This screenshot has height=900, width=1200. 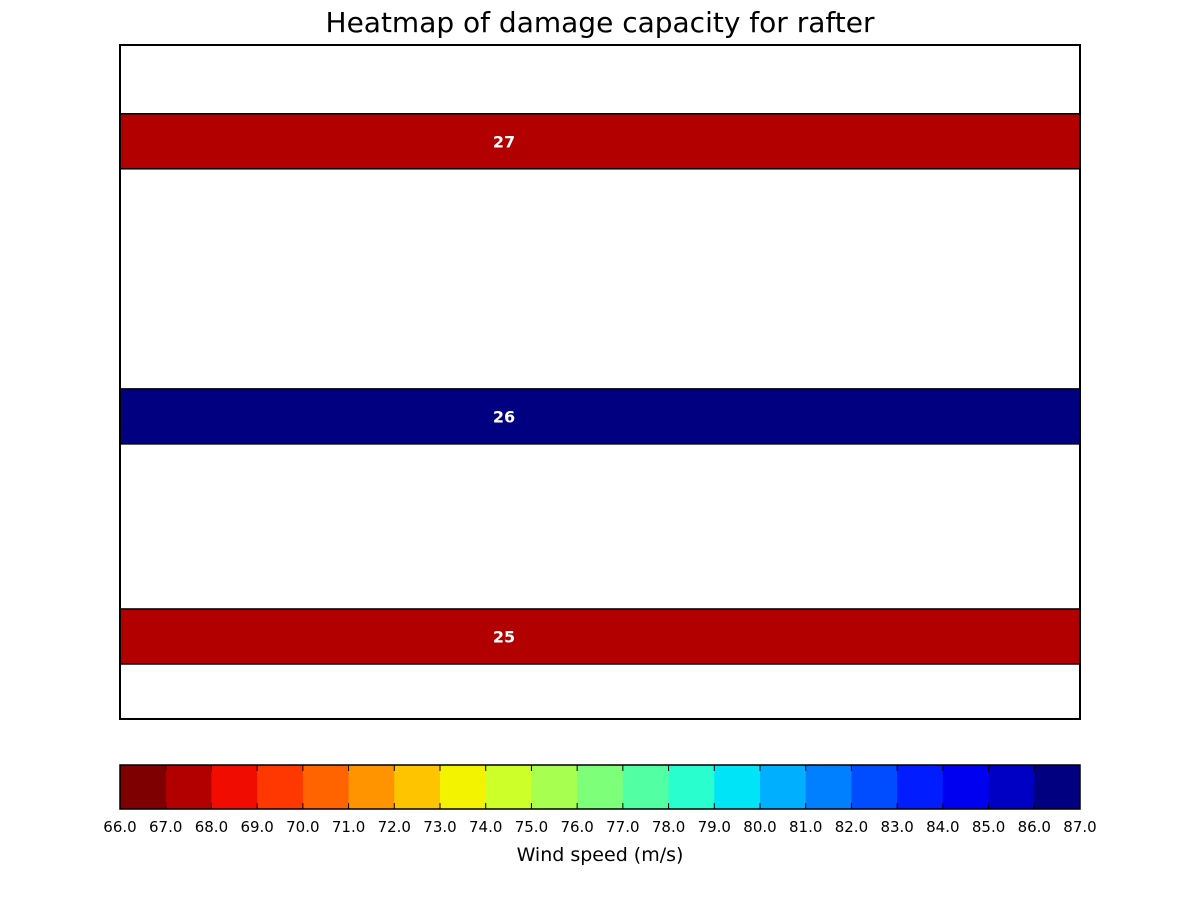 What do you see at coordinates (348, 827) in the screenshot?
I see `colorbar-tick-label: 71.0` at bounding box center [348, 827].